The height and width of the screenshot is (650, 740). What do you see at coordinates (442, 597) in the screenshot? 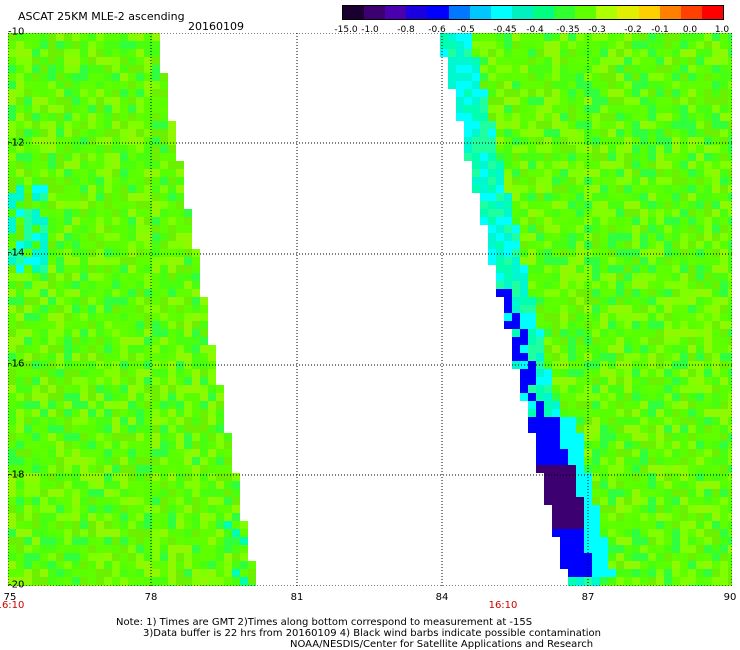
I see `lon-tick: 84` at bounding box center [442, 597].